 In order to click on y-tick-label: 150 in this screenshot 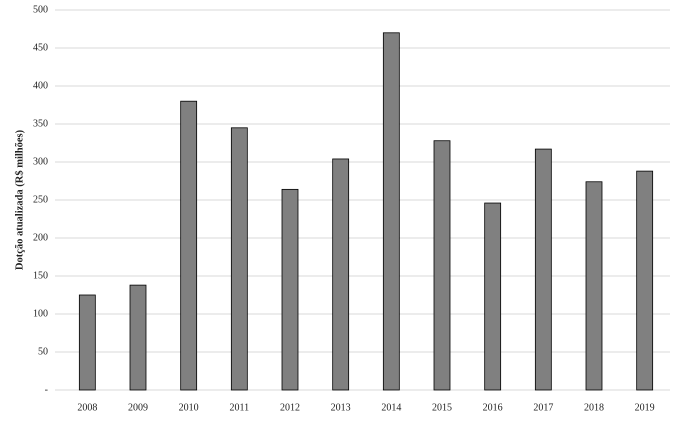, I will do `click(40, 275)`.